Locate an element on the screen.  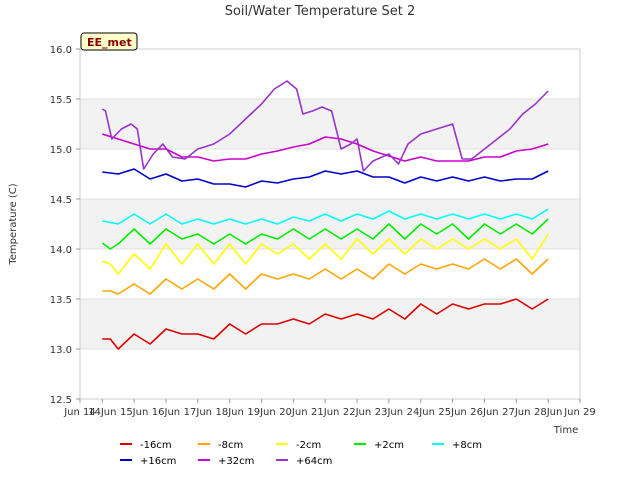
y-axis: 12.5 13.0 13.5 14.0 14.5 15.0 15.5 16.0 is located at coordinates (65, 225).